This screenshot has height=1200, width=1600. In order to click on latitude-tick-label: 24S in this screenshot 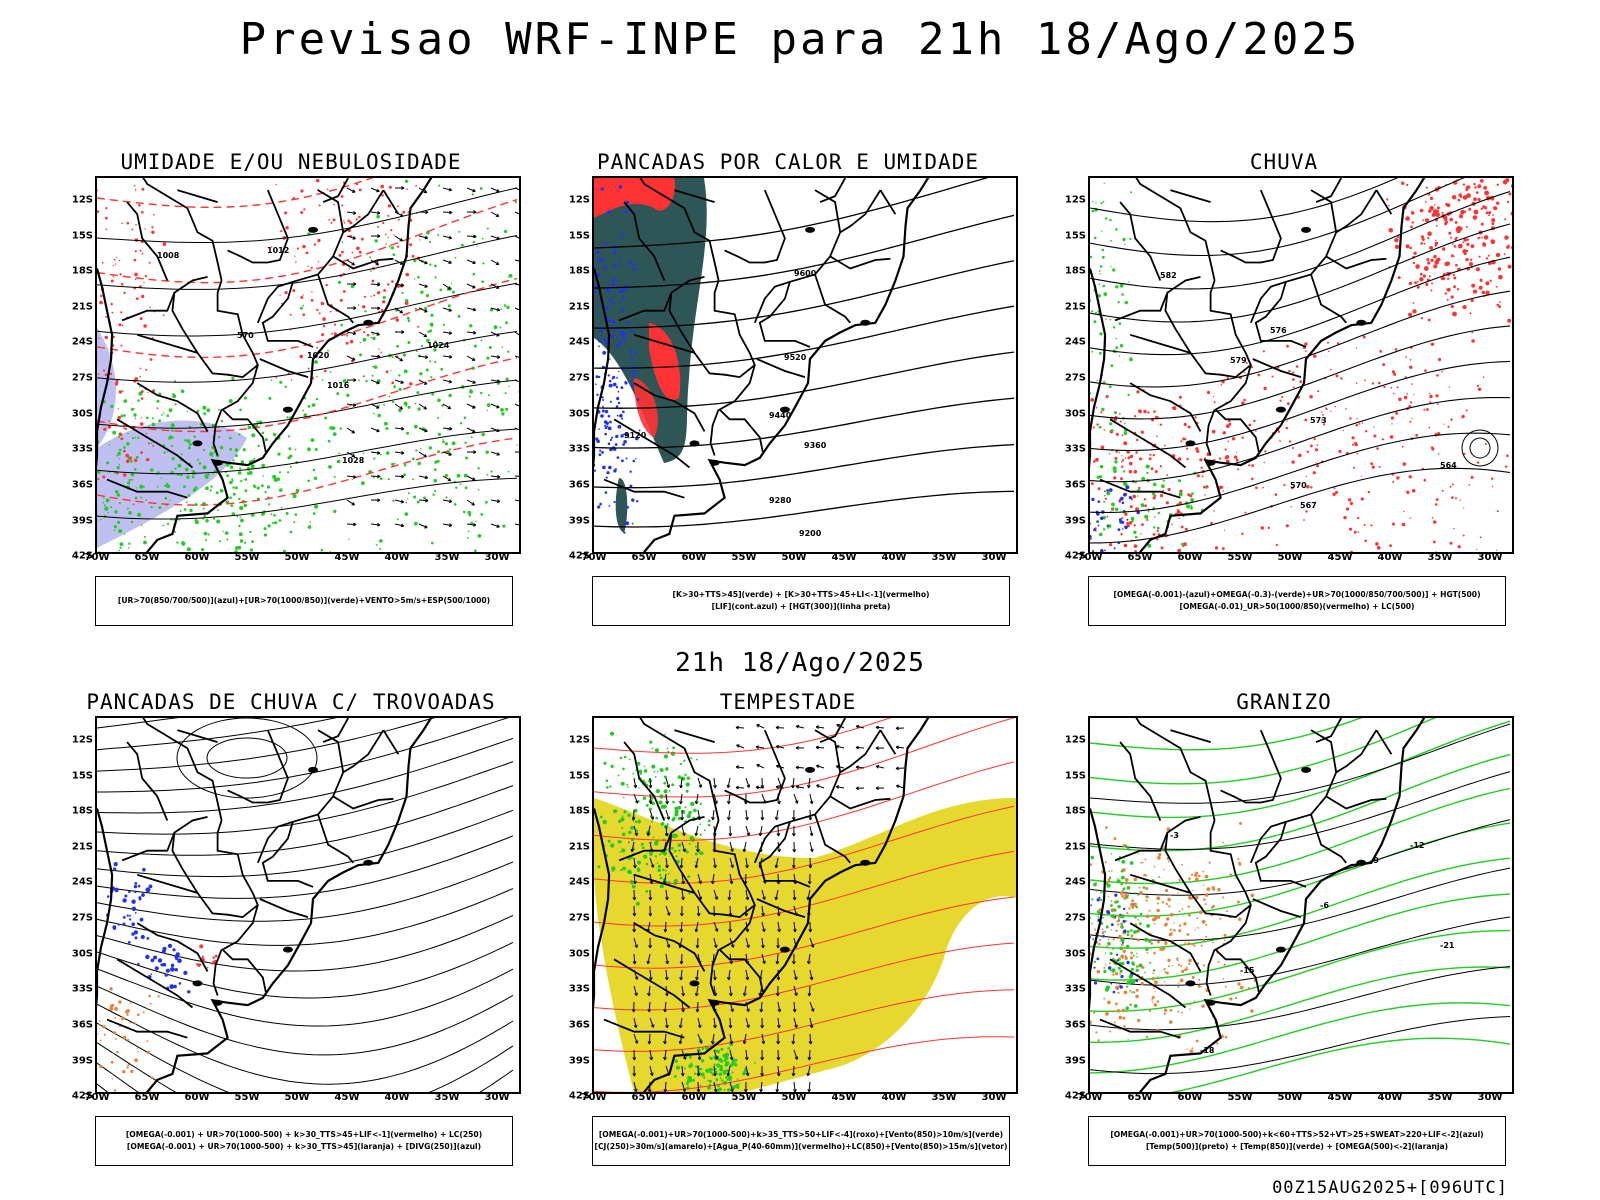, I will do `click(1075, 882)`.